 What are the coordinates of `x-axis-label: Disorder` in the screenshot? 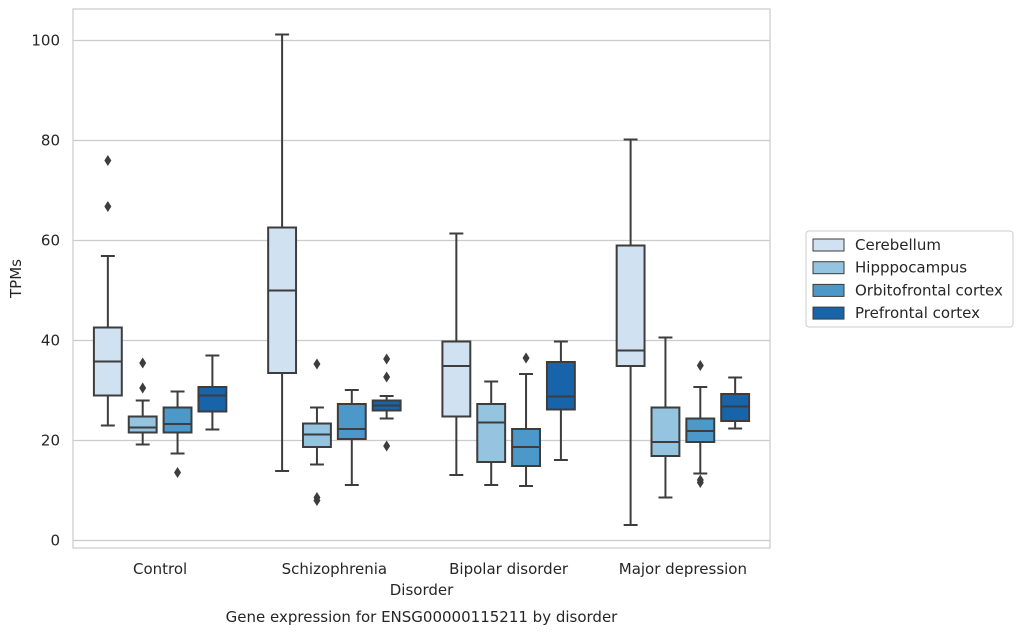 It's located at (422, 590).